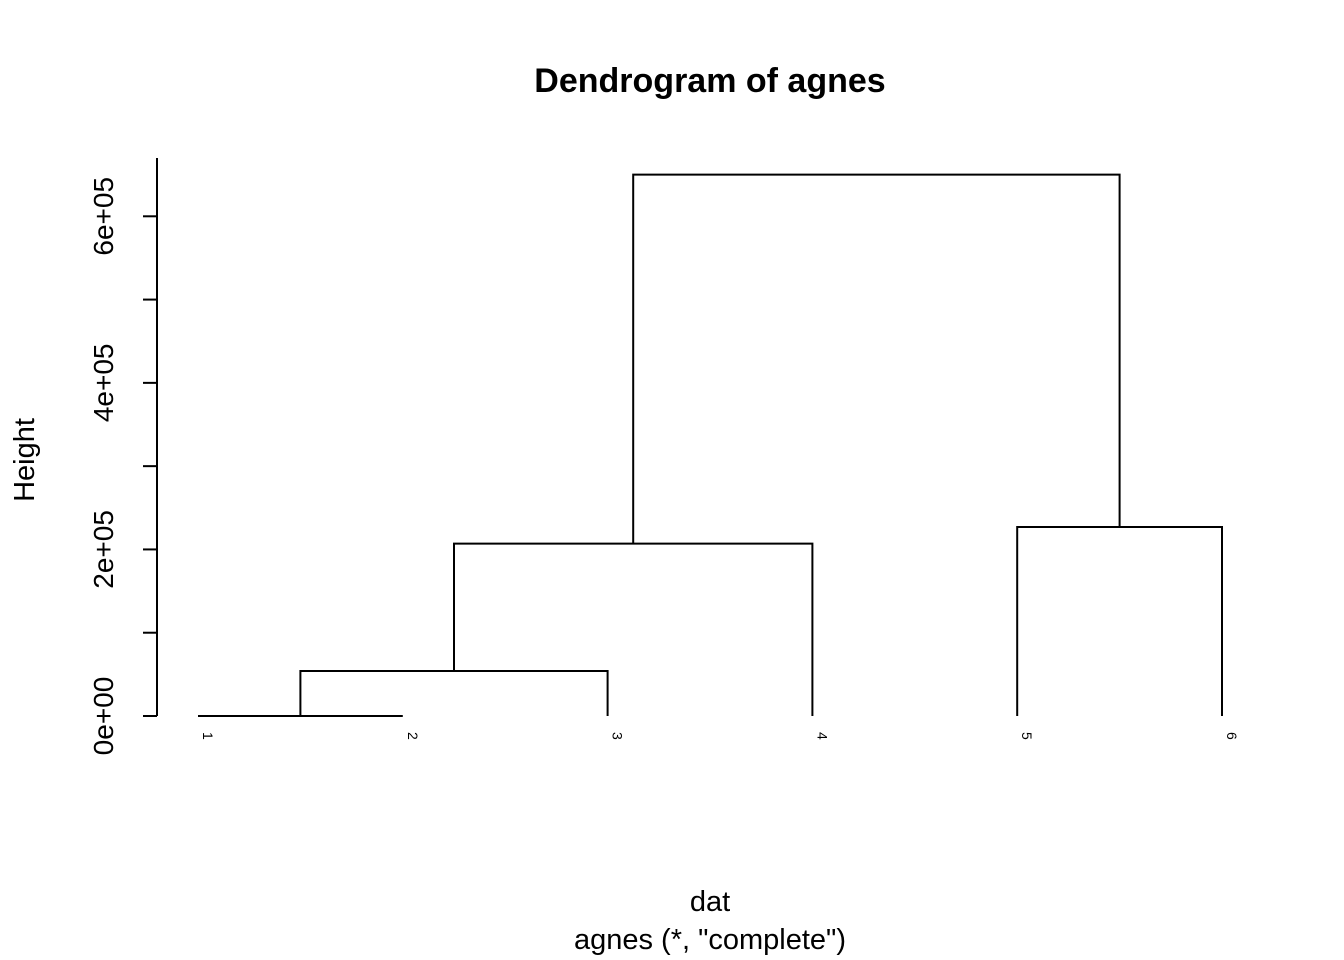 The height and width of the screenshot is (960, 1344). I want to click on leaf-label: 2, so click(413, 736).